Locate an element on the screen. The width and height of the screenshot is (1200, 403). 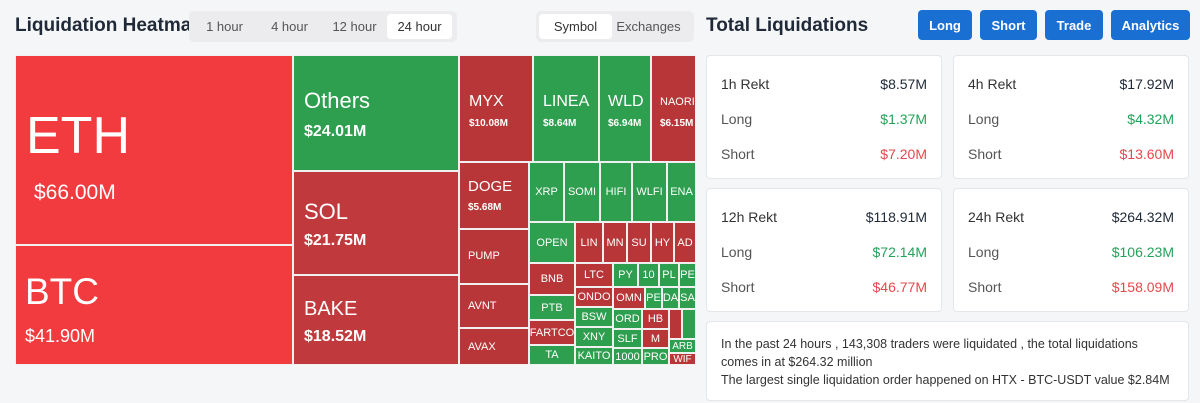
tile-symbol: BSW is located at coordinates (594, 317).